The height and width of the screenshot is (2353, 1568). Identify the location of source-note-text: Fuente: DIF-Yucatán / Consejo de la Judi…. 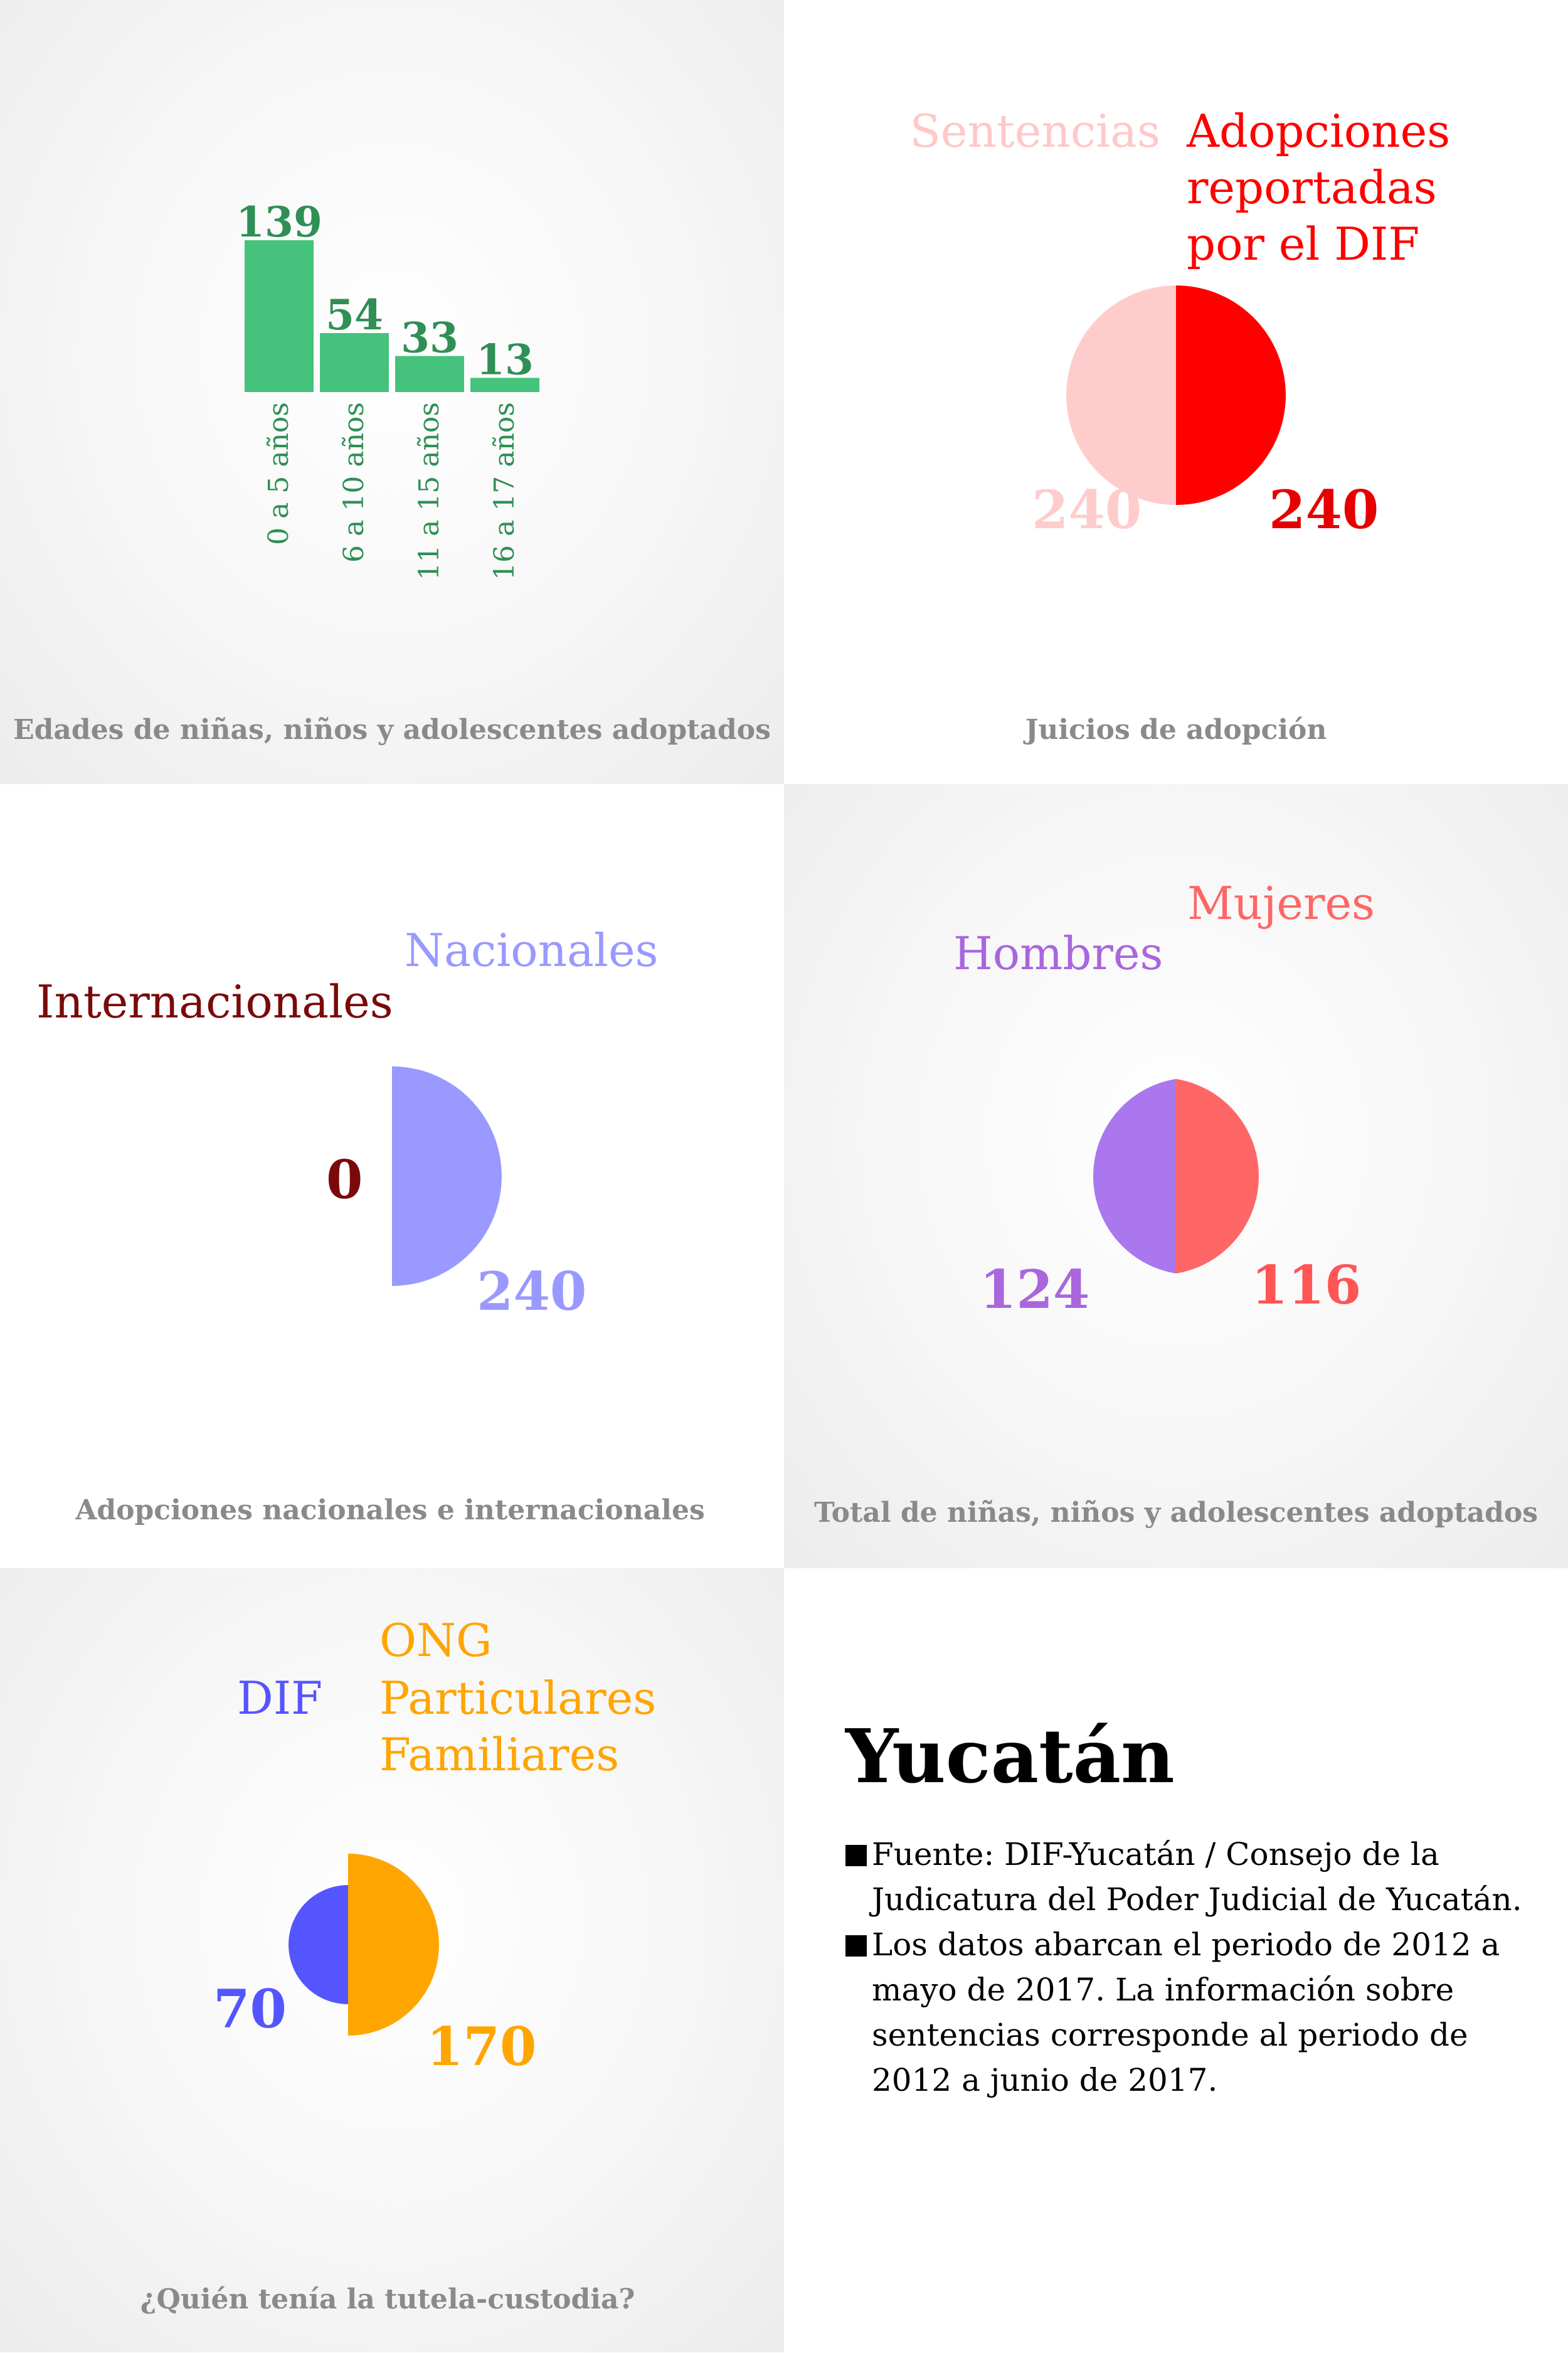
(1197, 1877).